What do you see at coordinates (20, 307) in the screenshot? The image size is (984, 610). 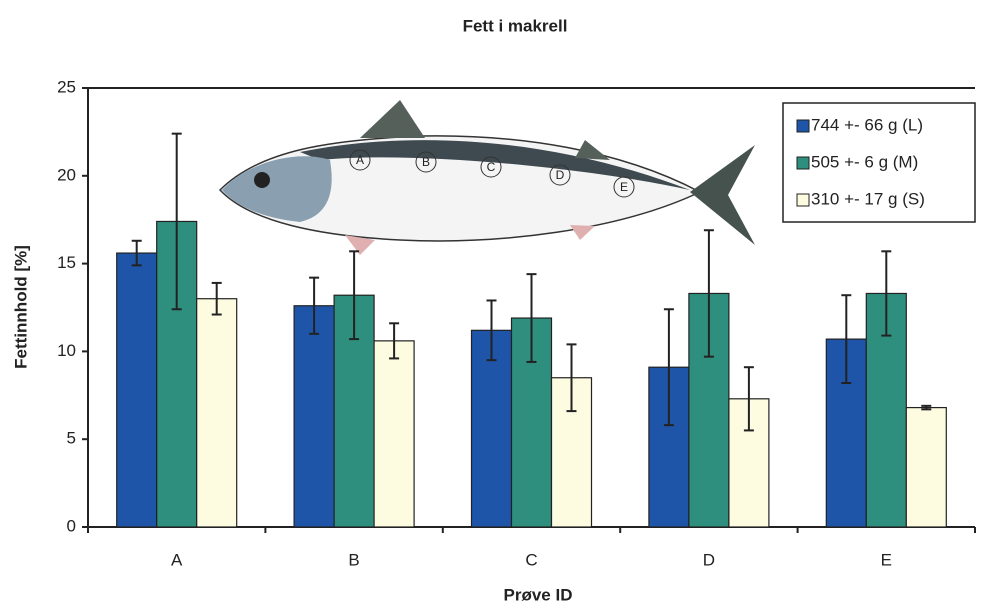 I see `y-axis-label: Fettinnhold [%]` at bounding box center [20, 307].